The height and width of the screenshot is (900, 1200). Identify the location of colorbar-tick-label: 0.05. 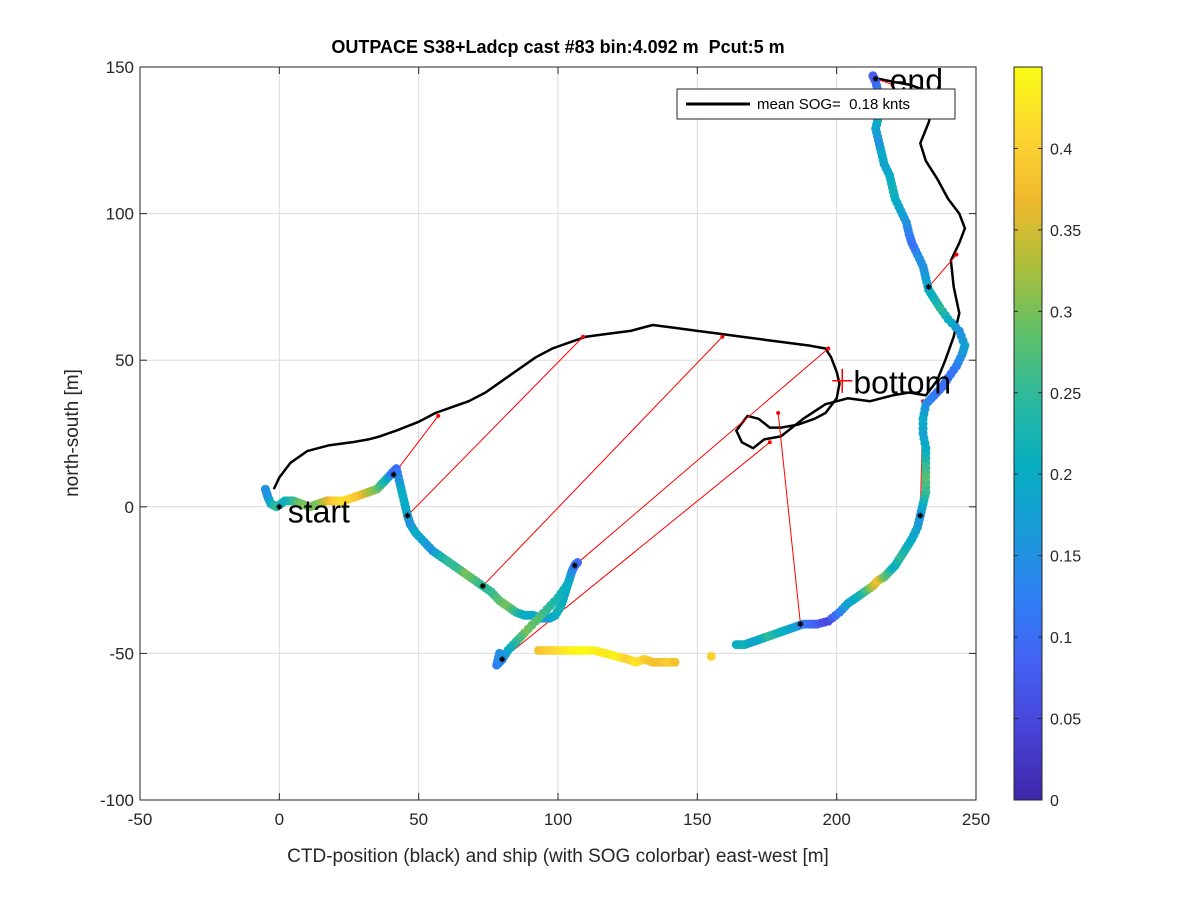
(1065, 720).